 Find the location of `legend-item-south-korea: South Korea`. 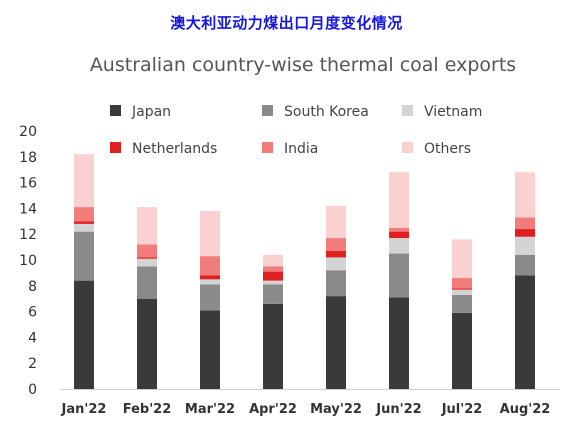

legend-item-south-korea: South Korea is located at coordinates (315, 112).